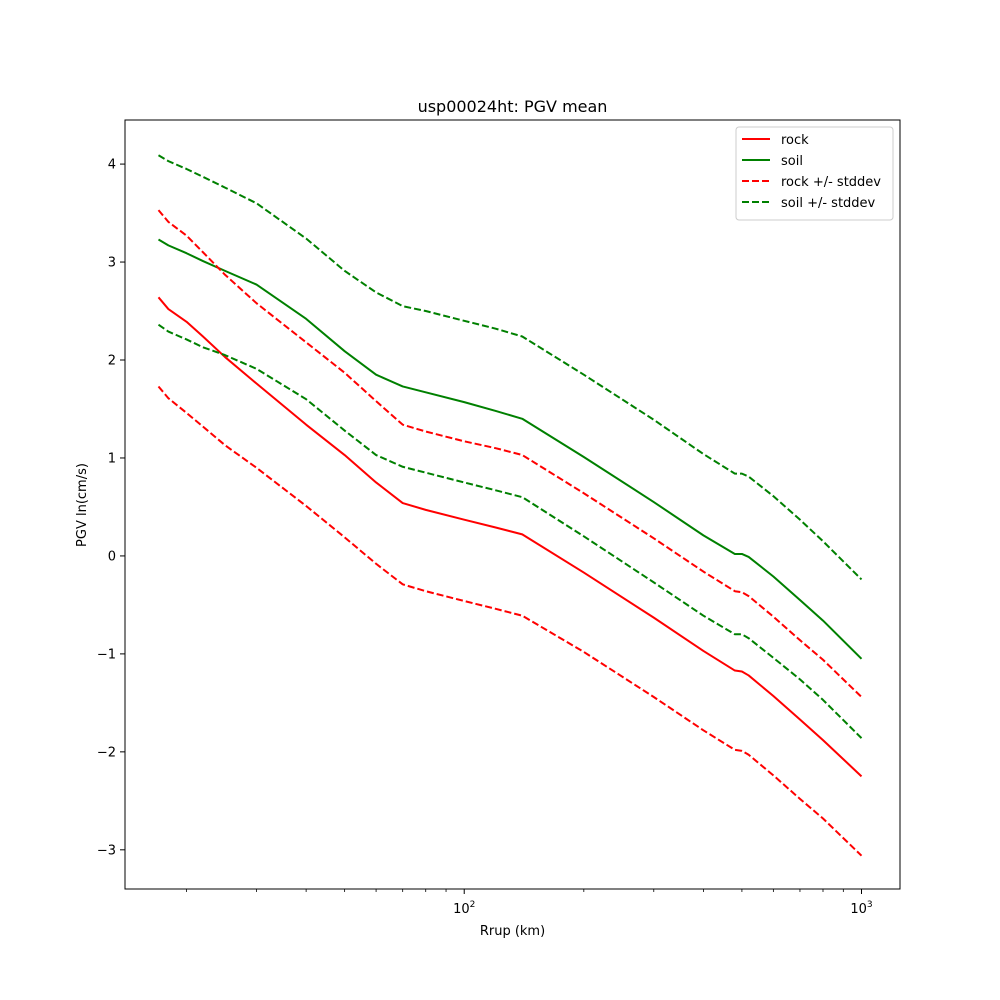  What do you see at coordinates (861, 908) in the screenshot?
I see `x-tick-label: 10³` at bounding box center [861, 908].